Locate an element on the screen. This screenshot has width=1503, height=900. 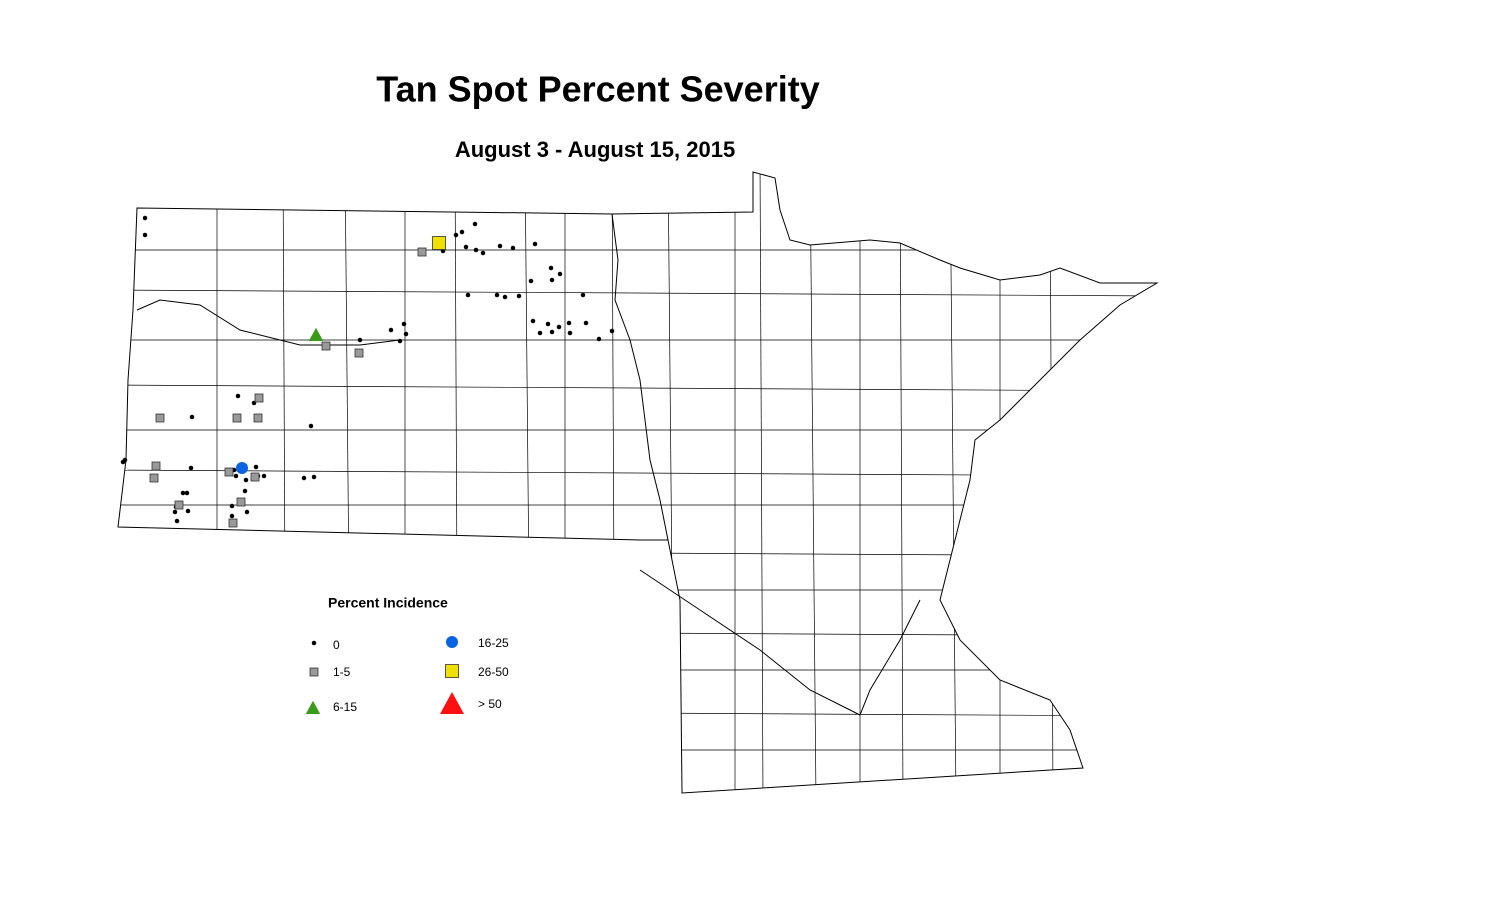
legend-label: 26-50 is located at coordinates (493, 672).